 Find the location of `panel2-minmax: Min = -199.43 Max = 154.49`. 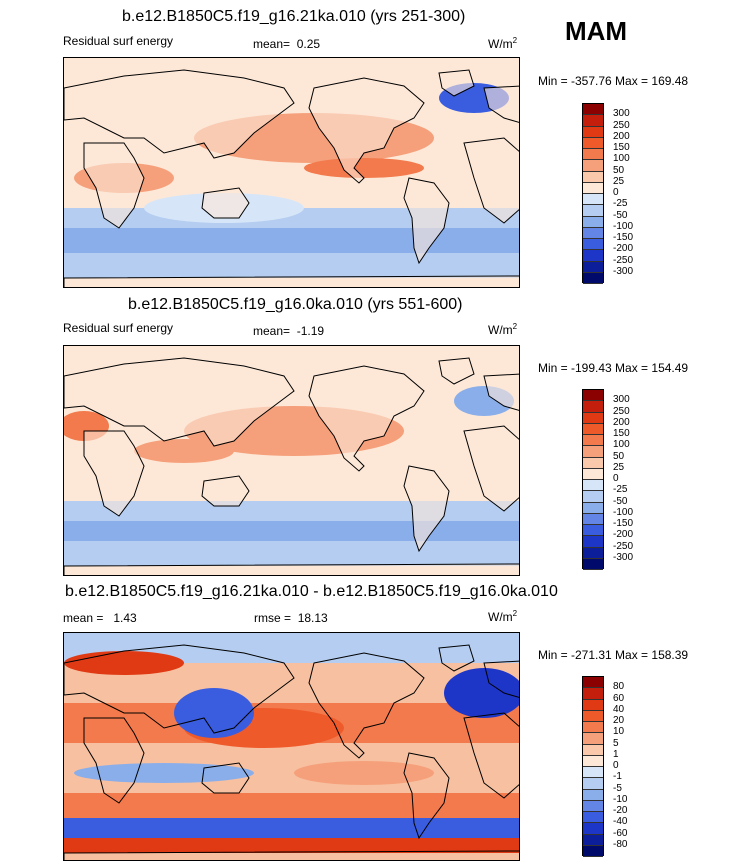

panel2-minmax: Min = -199.43 Max = 154.49 is located at coordinates (613, 368).